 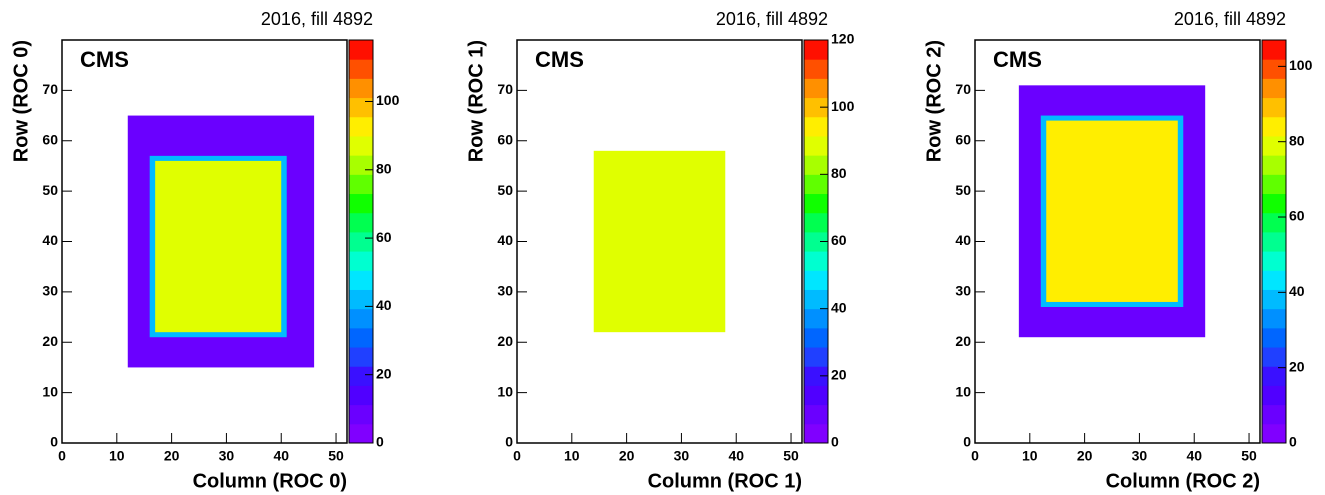 What do you see at coordinates (934, 101) in the screenshot?
I see `y-axis-label: Row (ROC 2)` at bounding box center [934, 101].